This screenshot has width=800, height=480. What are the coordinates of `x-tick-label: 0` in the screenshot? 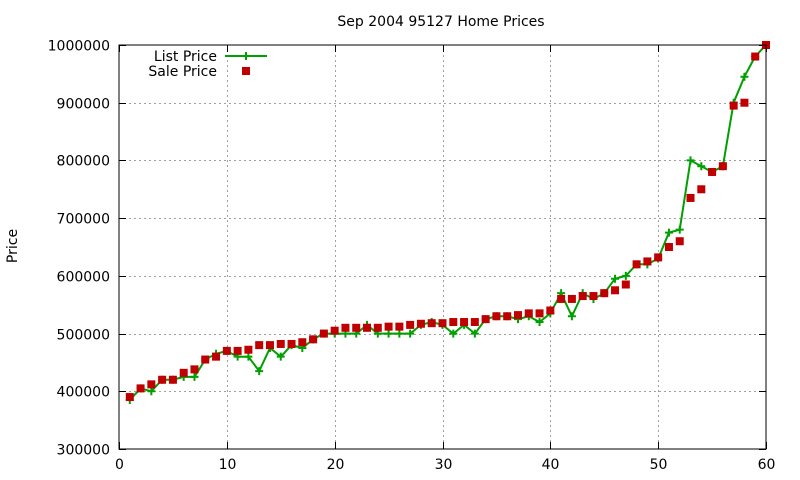 It's located at (119, 465).